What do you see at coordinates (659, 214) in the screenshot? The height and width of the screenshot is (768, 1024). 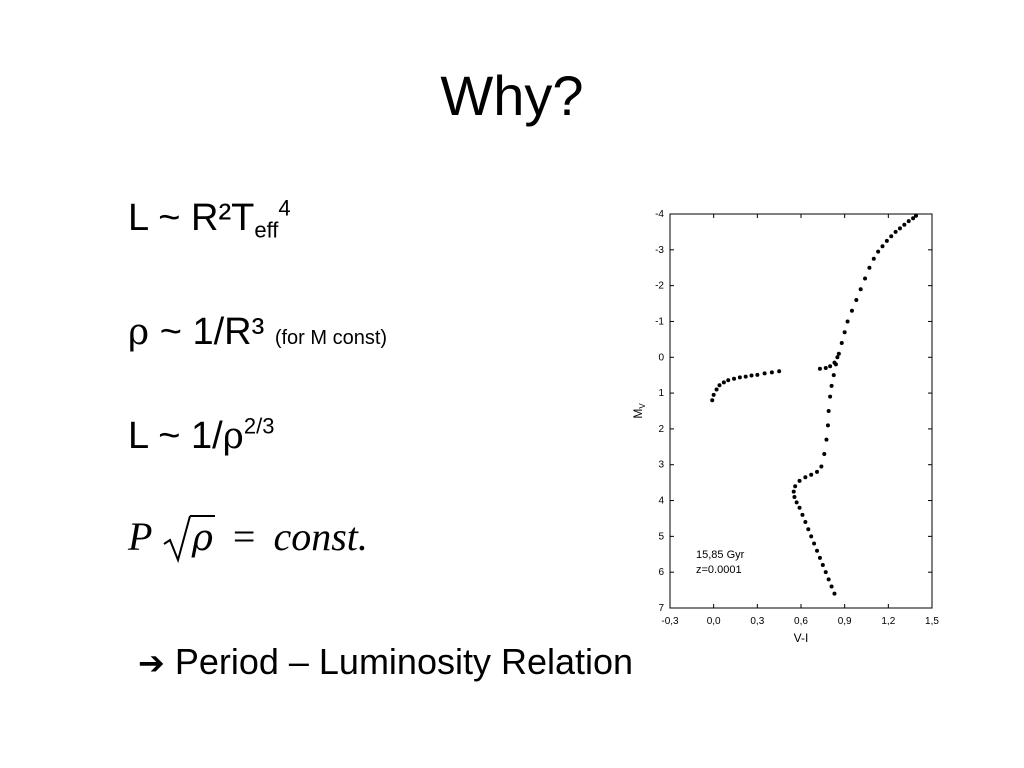 I see `y-tick-label: -4` at bounding box center [659, 214].